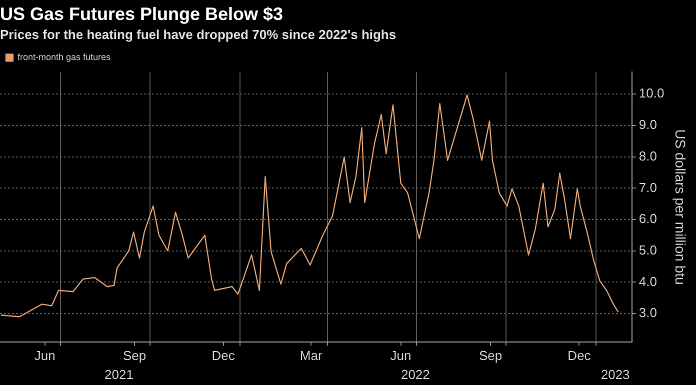 The height and width of the screenshot is (385, 696). I want to click on y-tick-label: 8.0, so click(647, 156).